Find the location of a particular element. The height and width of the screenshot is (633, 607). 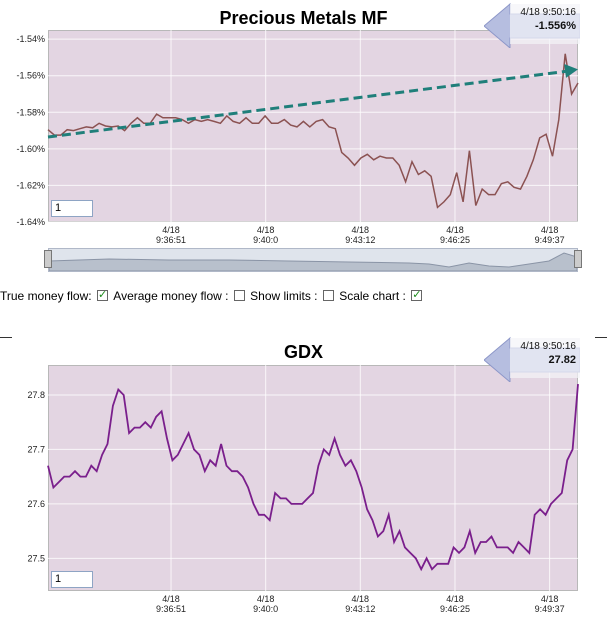

top-value-callout: 4/18 9:50:16 -1.556% is located at coordinates (532, 25).